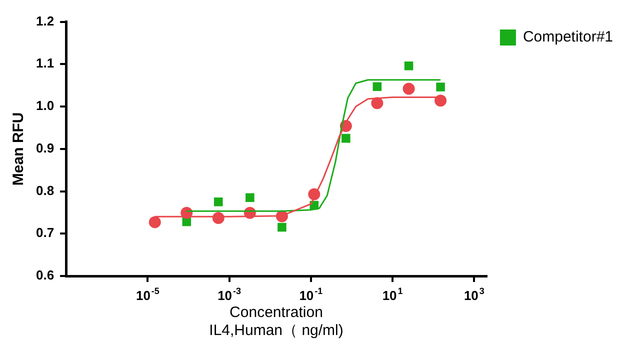 This screenshot has width=641, height=348. I want to click on y-tick-label: 1.2, so click(45, 20).